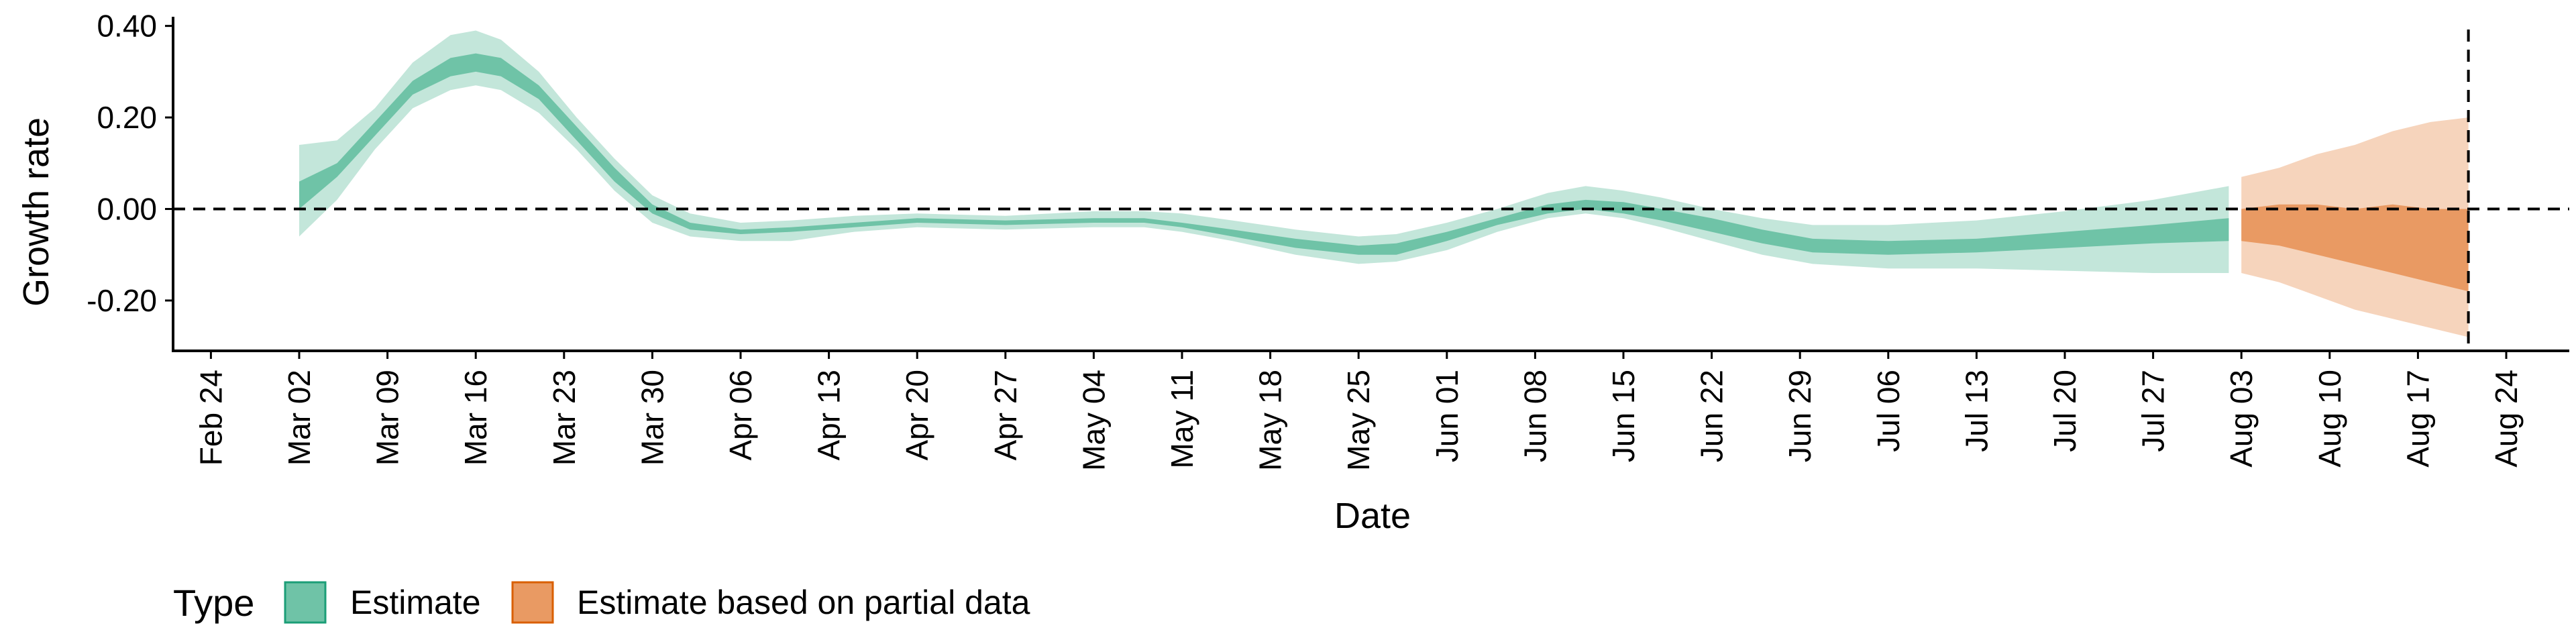 This screenshot has width=2576, height=644. What do you see at coordinates (127, 26) in the screenshot?
I see `y-tick-label: 0.40` at bounding box center [127, 26].